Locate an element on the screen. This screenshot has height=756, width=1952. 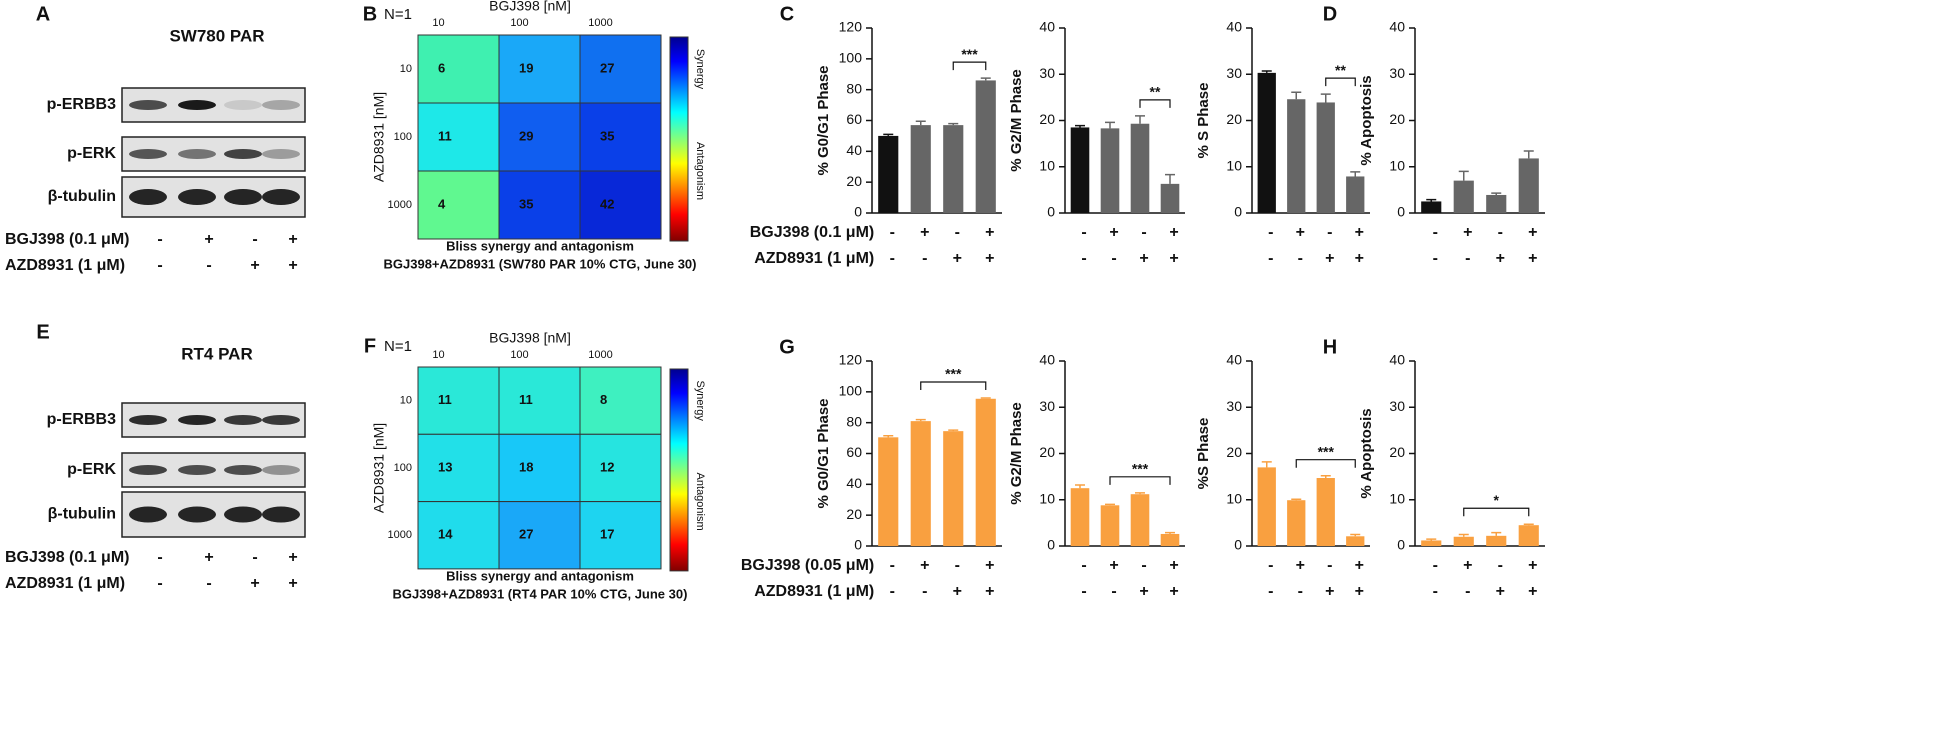
x-tick-label: 10 is located at coordinates (438, 23).